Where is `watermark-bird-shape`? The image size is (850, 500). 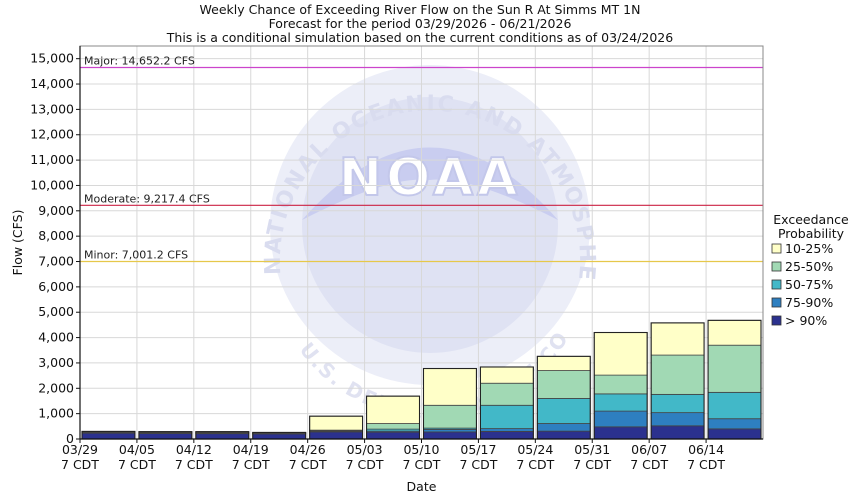 watermark-bird-shape is located at coordinates (430, 183).